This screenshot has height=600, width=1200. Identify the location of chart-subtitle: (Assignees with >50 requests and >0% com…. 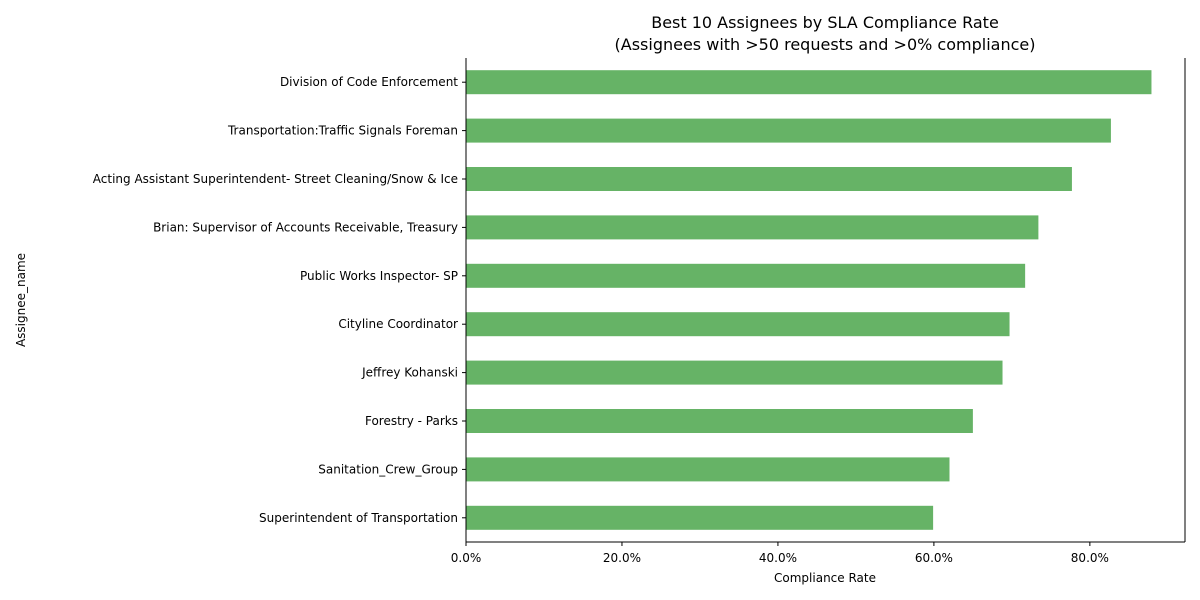
(825, 44).